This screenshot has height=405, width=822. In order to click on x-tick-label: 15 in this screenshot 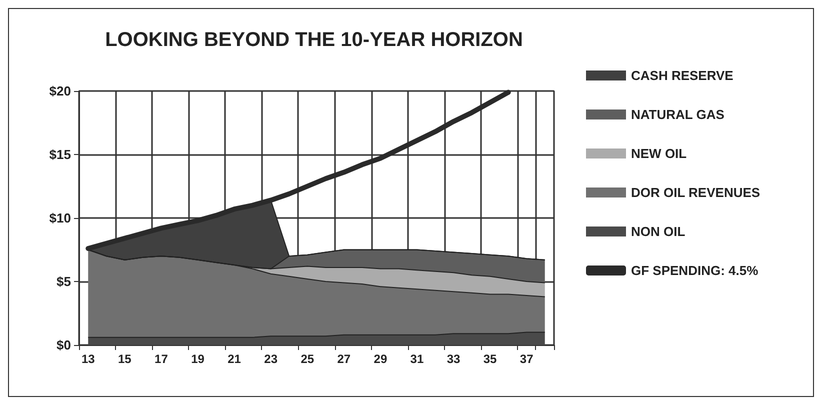, I will do `click(125, 359)`.